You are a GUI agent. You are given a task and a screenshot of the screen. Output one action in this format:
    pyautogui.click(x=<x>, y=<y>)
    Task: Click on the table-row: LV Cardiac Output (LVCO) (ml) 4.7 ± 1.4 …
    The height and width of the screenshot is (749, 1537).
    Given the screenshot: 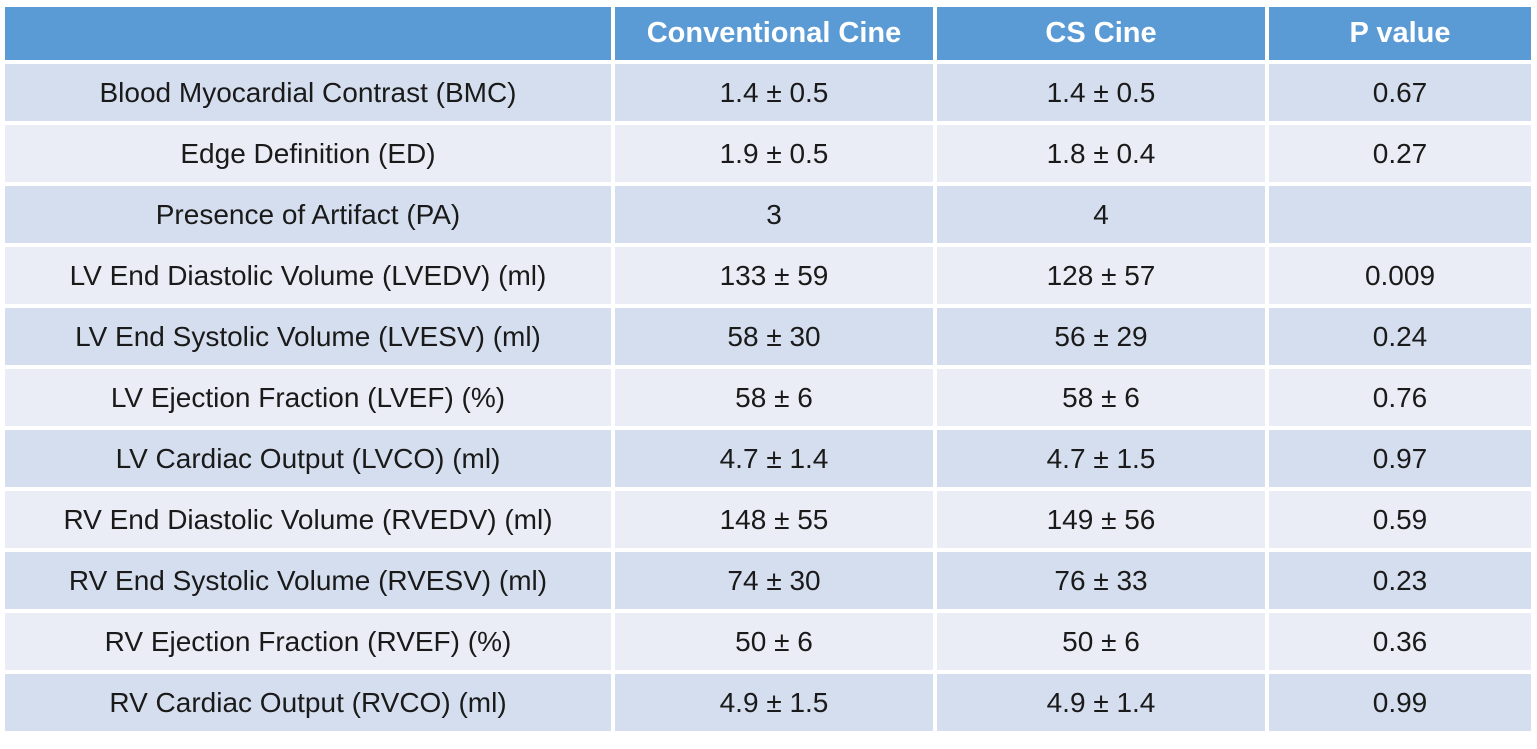 What is the action you would take?
    pyautogui.click(x=768, y=458)
    